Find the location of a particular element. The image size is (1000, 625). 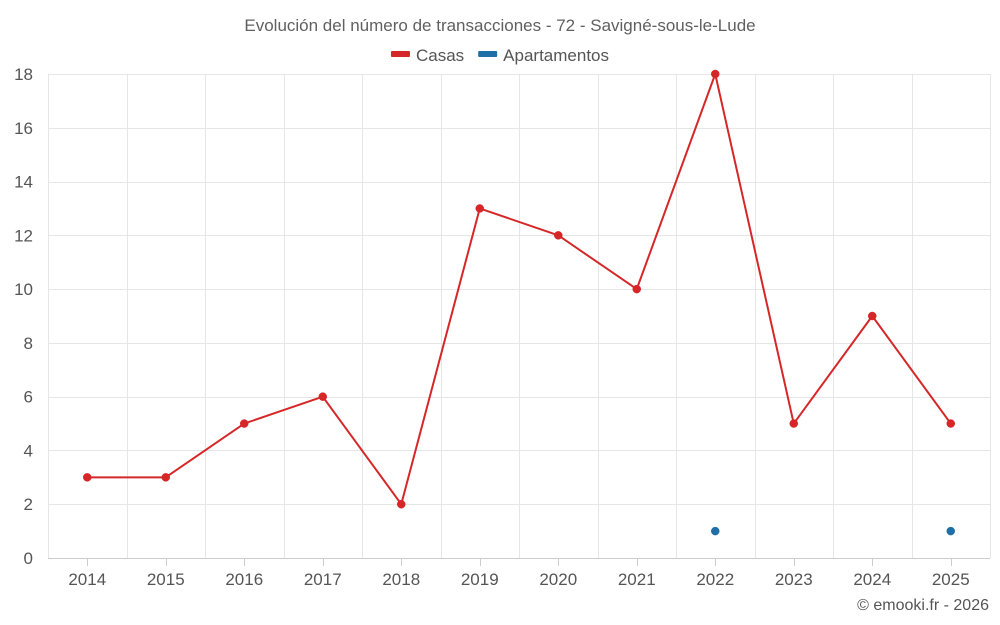

x-tick-label: 2017 is located at coordinates (323, 579).